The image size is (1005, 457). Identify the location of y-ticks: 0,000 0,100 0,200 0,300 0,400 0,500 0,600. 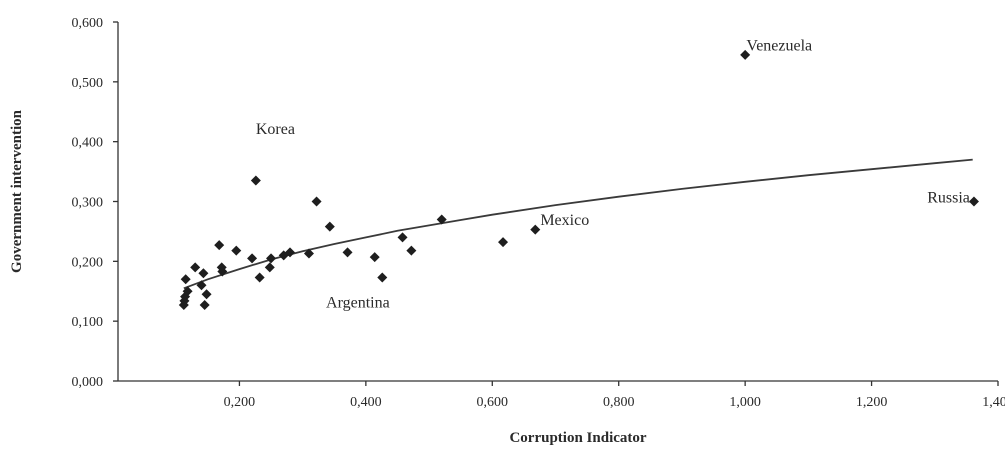
(95, 203).